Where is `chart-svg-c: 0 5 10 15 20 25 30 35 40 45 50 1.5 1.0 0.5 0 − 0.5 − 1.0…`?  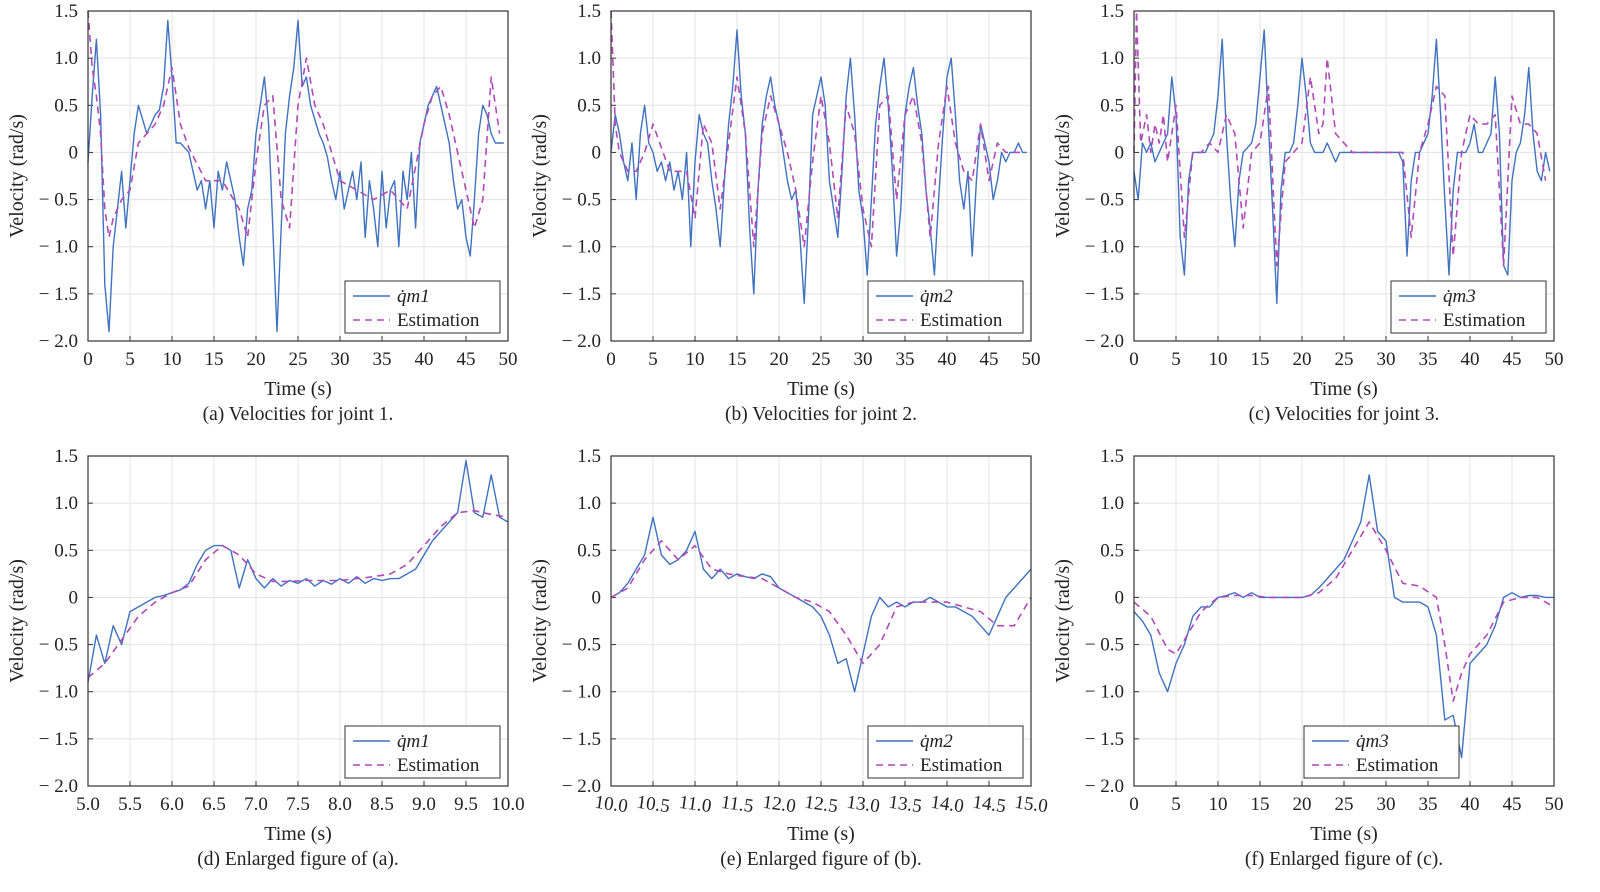
chart-svg-c: 0 5 10 15 20 25 30 35 40 45 50 1.5 1.0 0.5 0 − 0.5 − 1.0… is located at coordinates (1308, 200).